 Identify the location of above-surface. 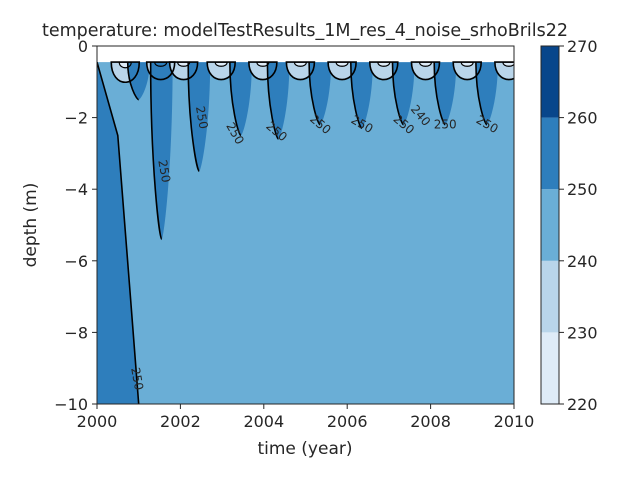
(305, 54).